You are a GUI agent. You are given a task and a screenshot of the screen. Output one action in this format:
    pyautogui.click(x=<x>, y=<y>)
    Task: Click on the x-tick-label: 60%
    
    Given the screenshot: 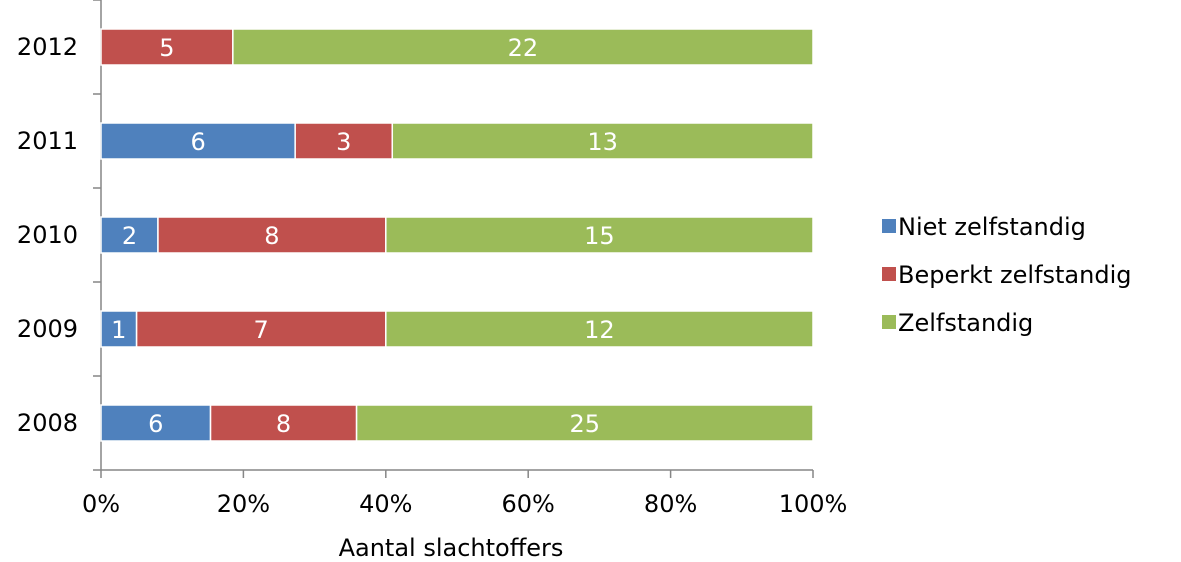 What is the action you would take?
    pyautogui.click(x=528, y=504)
    